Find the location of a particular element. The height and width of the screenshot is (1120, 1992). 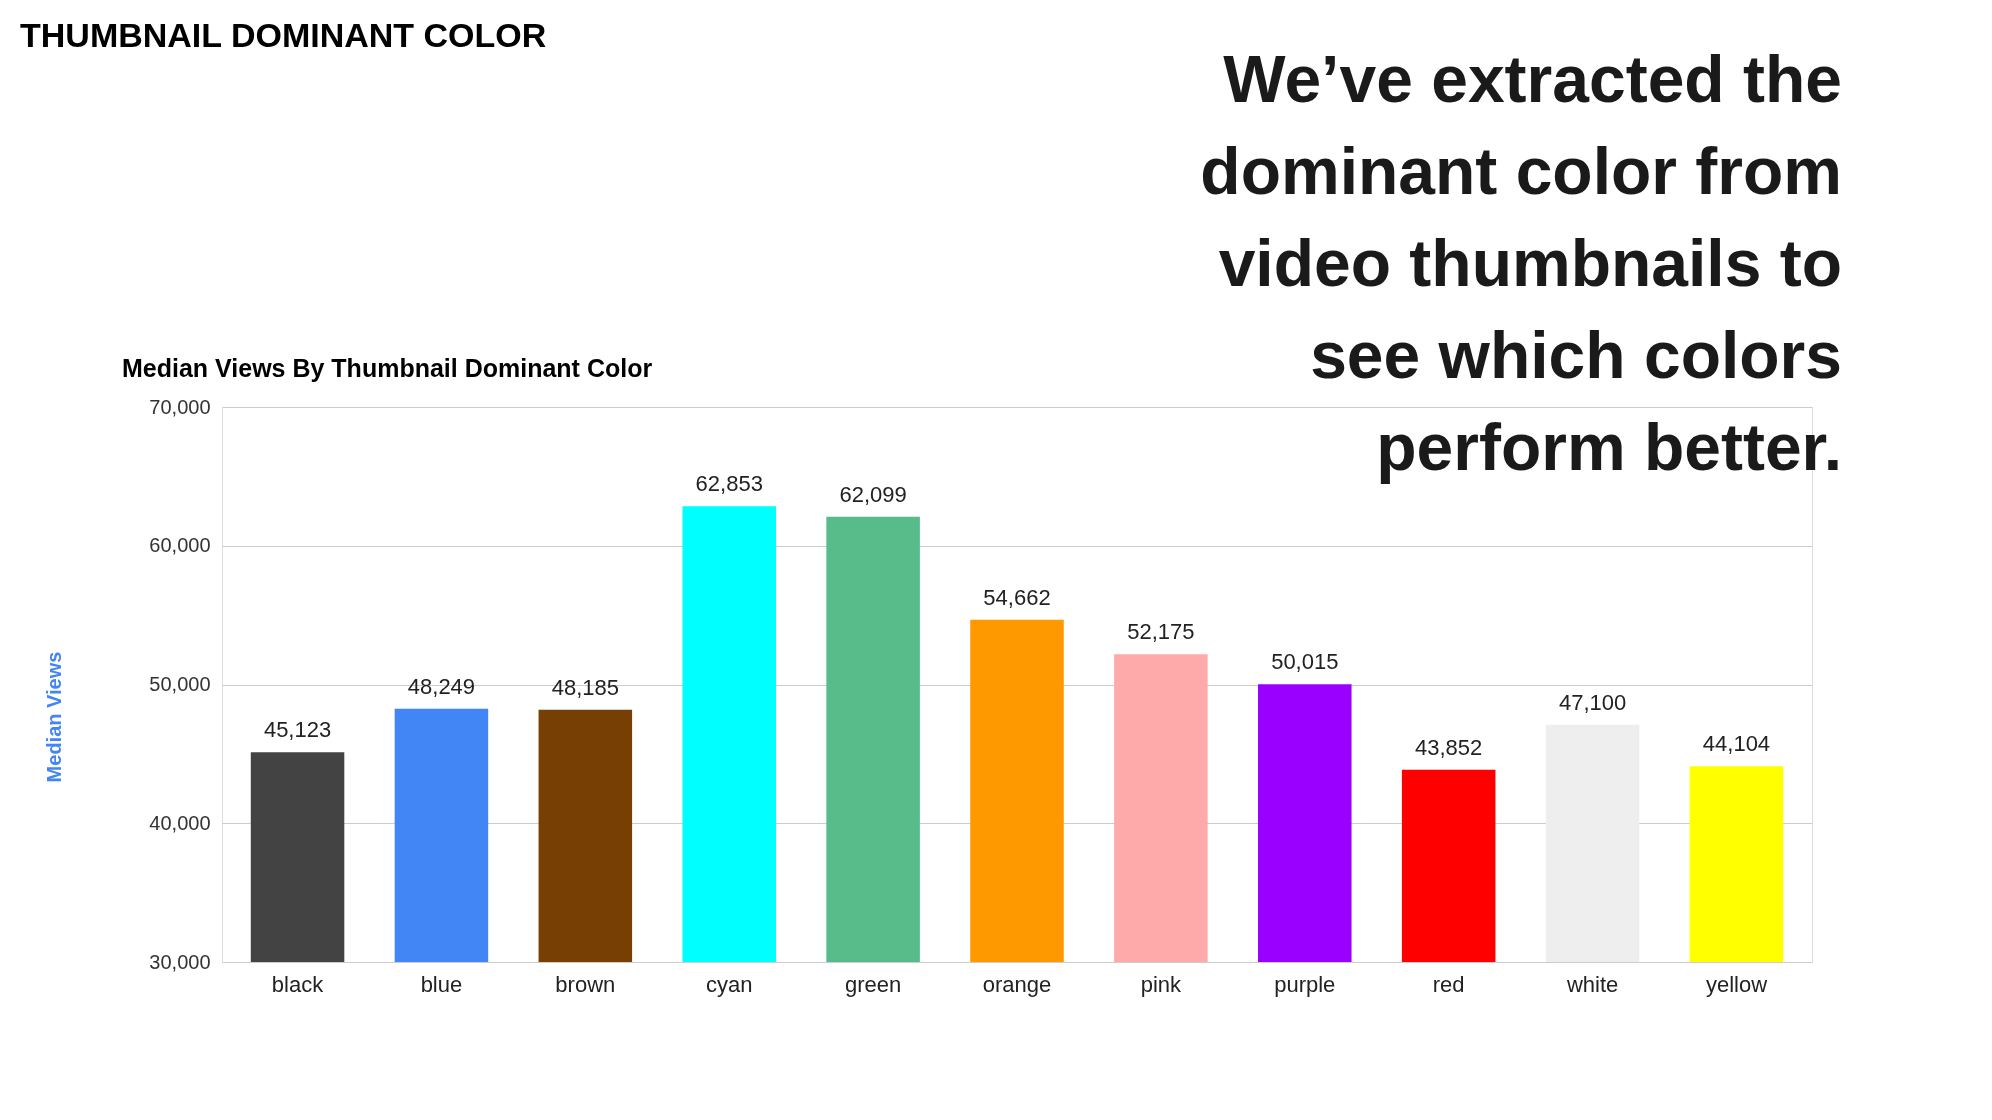

data-label: 44,104 is located at coordinates (1736, 744).